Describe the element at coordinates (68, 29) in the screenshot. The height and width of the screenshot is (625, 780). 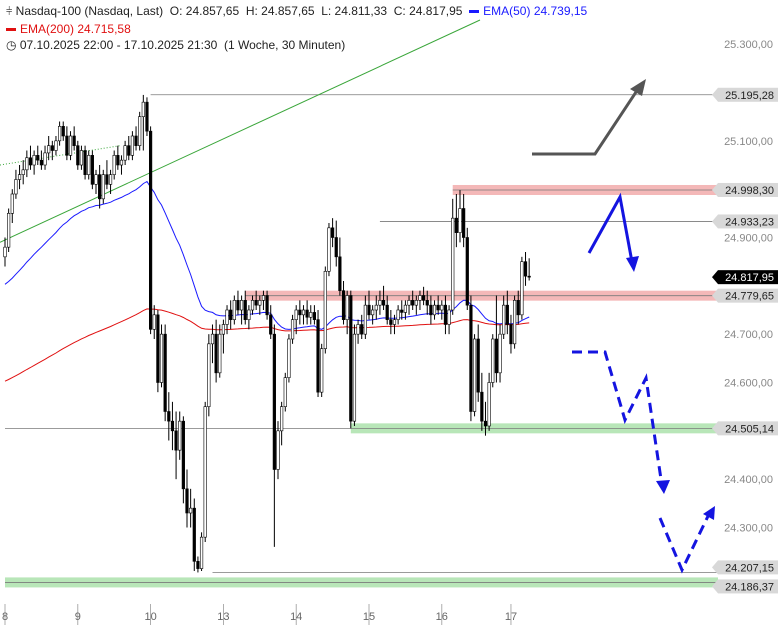
I see `header-ema200: EMA(200) 24.715,58` at that location.